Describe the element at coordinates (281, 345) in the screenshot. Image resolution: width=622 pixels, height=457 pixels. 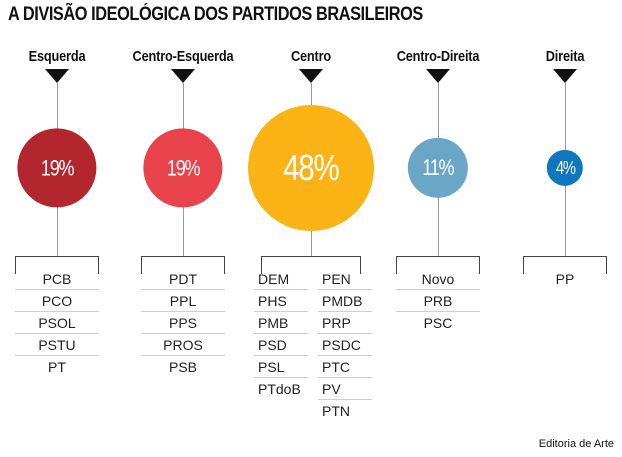
I see `party-item: PSD` at that location.